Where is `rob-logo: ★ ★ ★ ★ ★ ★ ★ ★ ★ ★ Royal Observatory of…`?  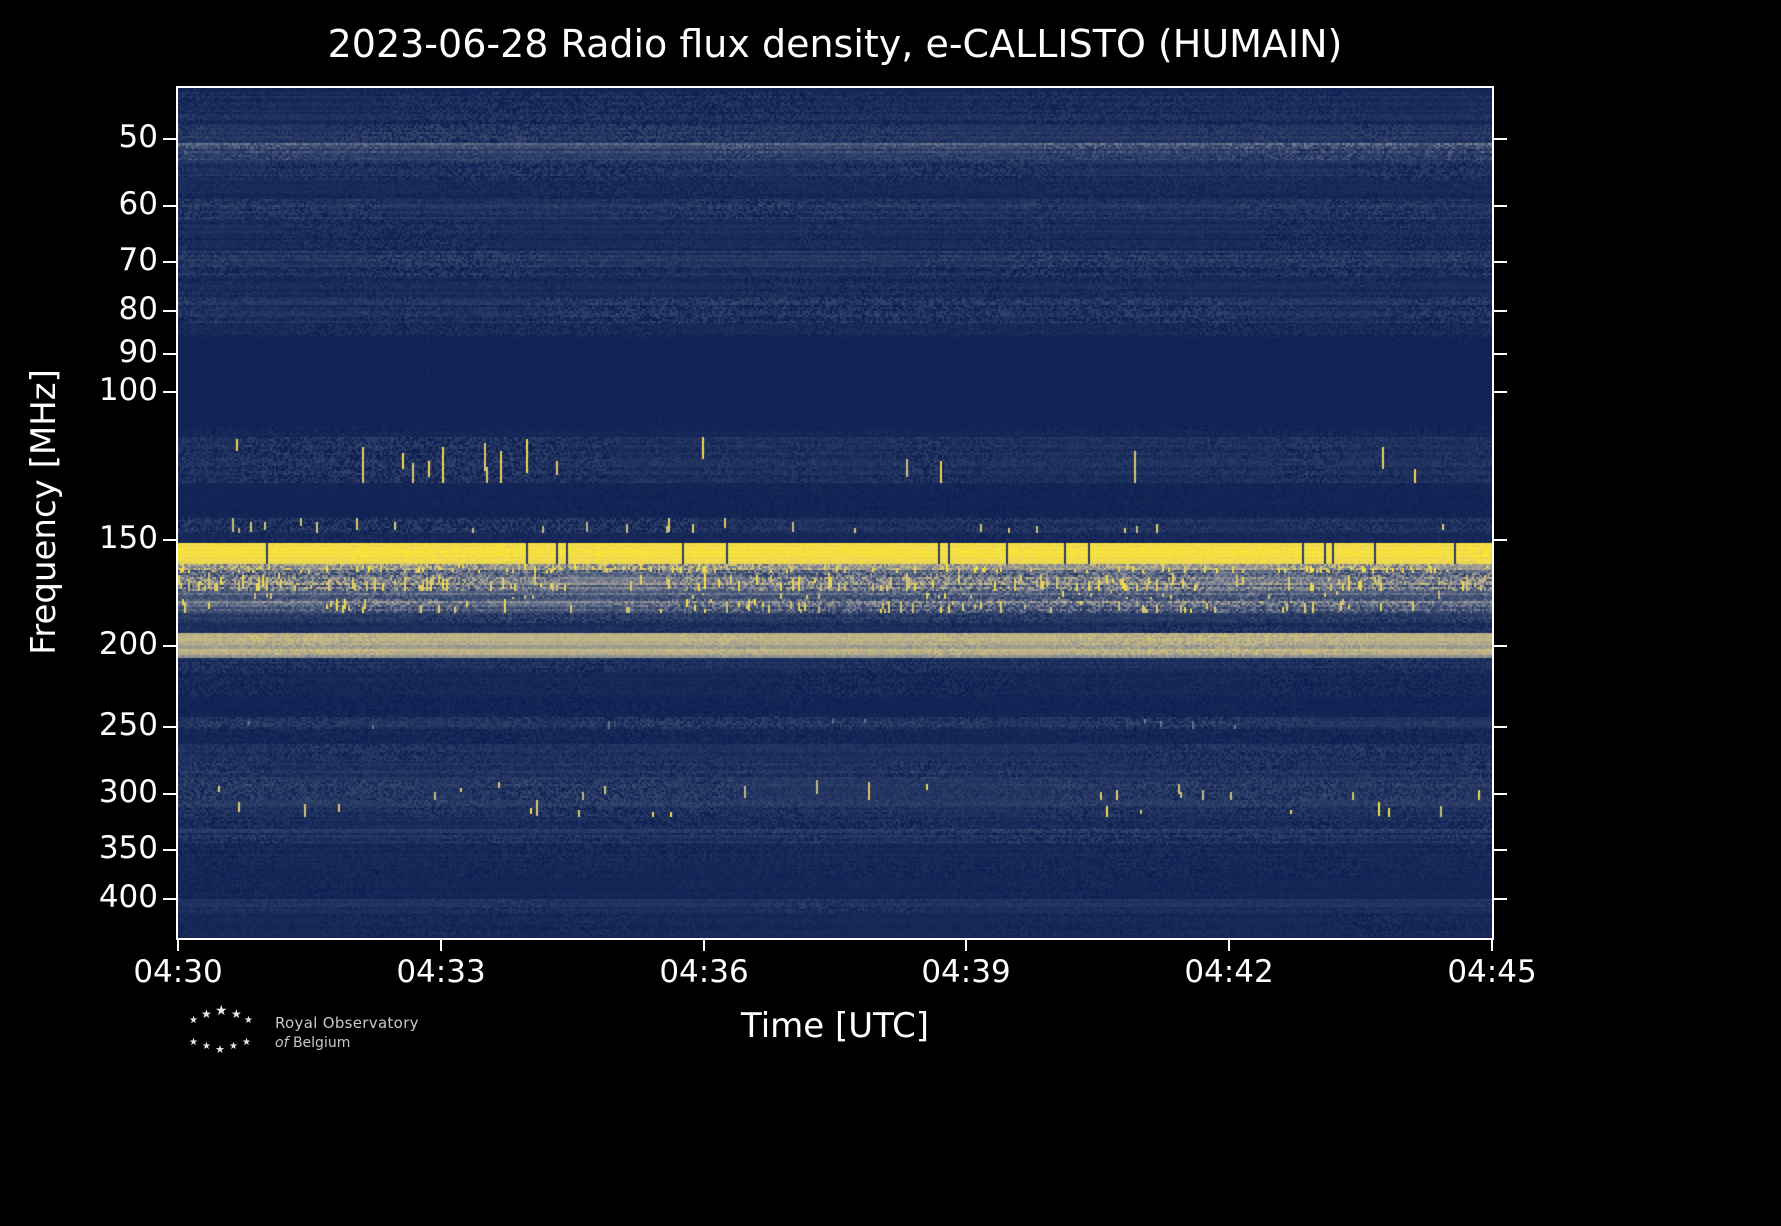
rob-logo: ★ ★ ★ ★ ★ ★ ★ ★ ★ ★ Royal Observatory of… is located at coordinates (333, 1038).